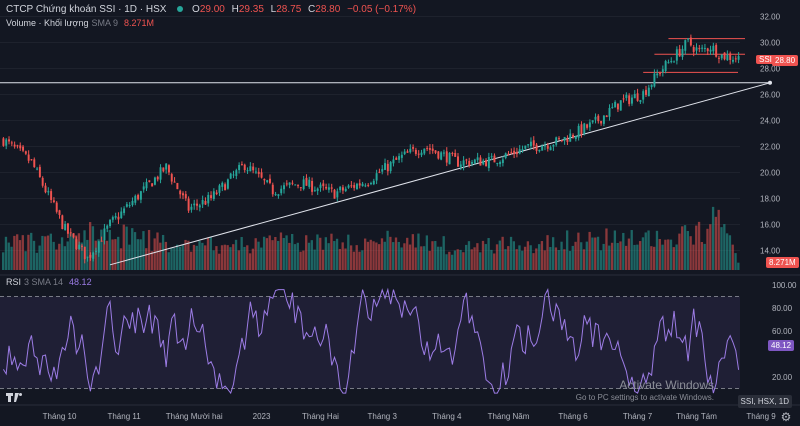  I want to click on tradingview-logo-icon, so click(14, 398).